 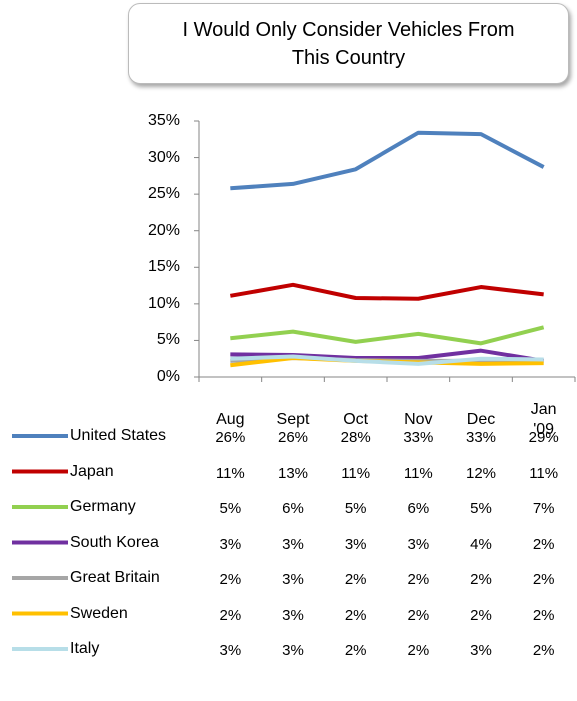 I want to click on legend-label: United States, so click(x=118, y=435).